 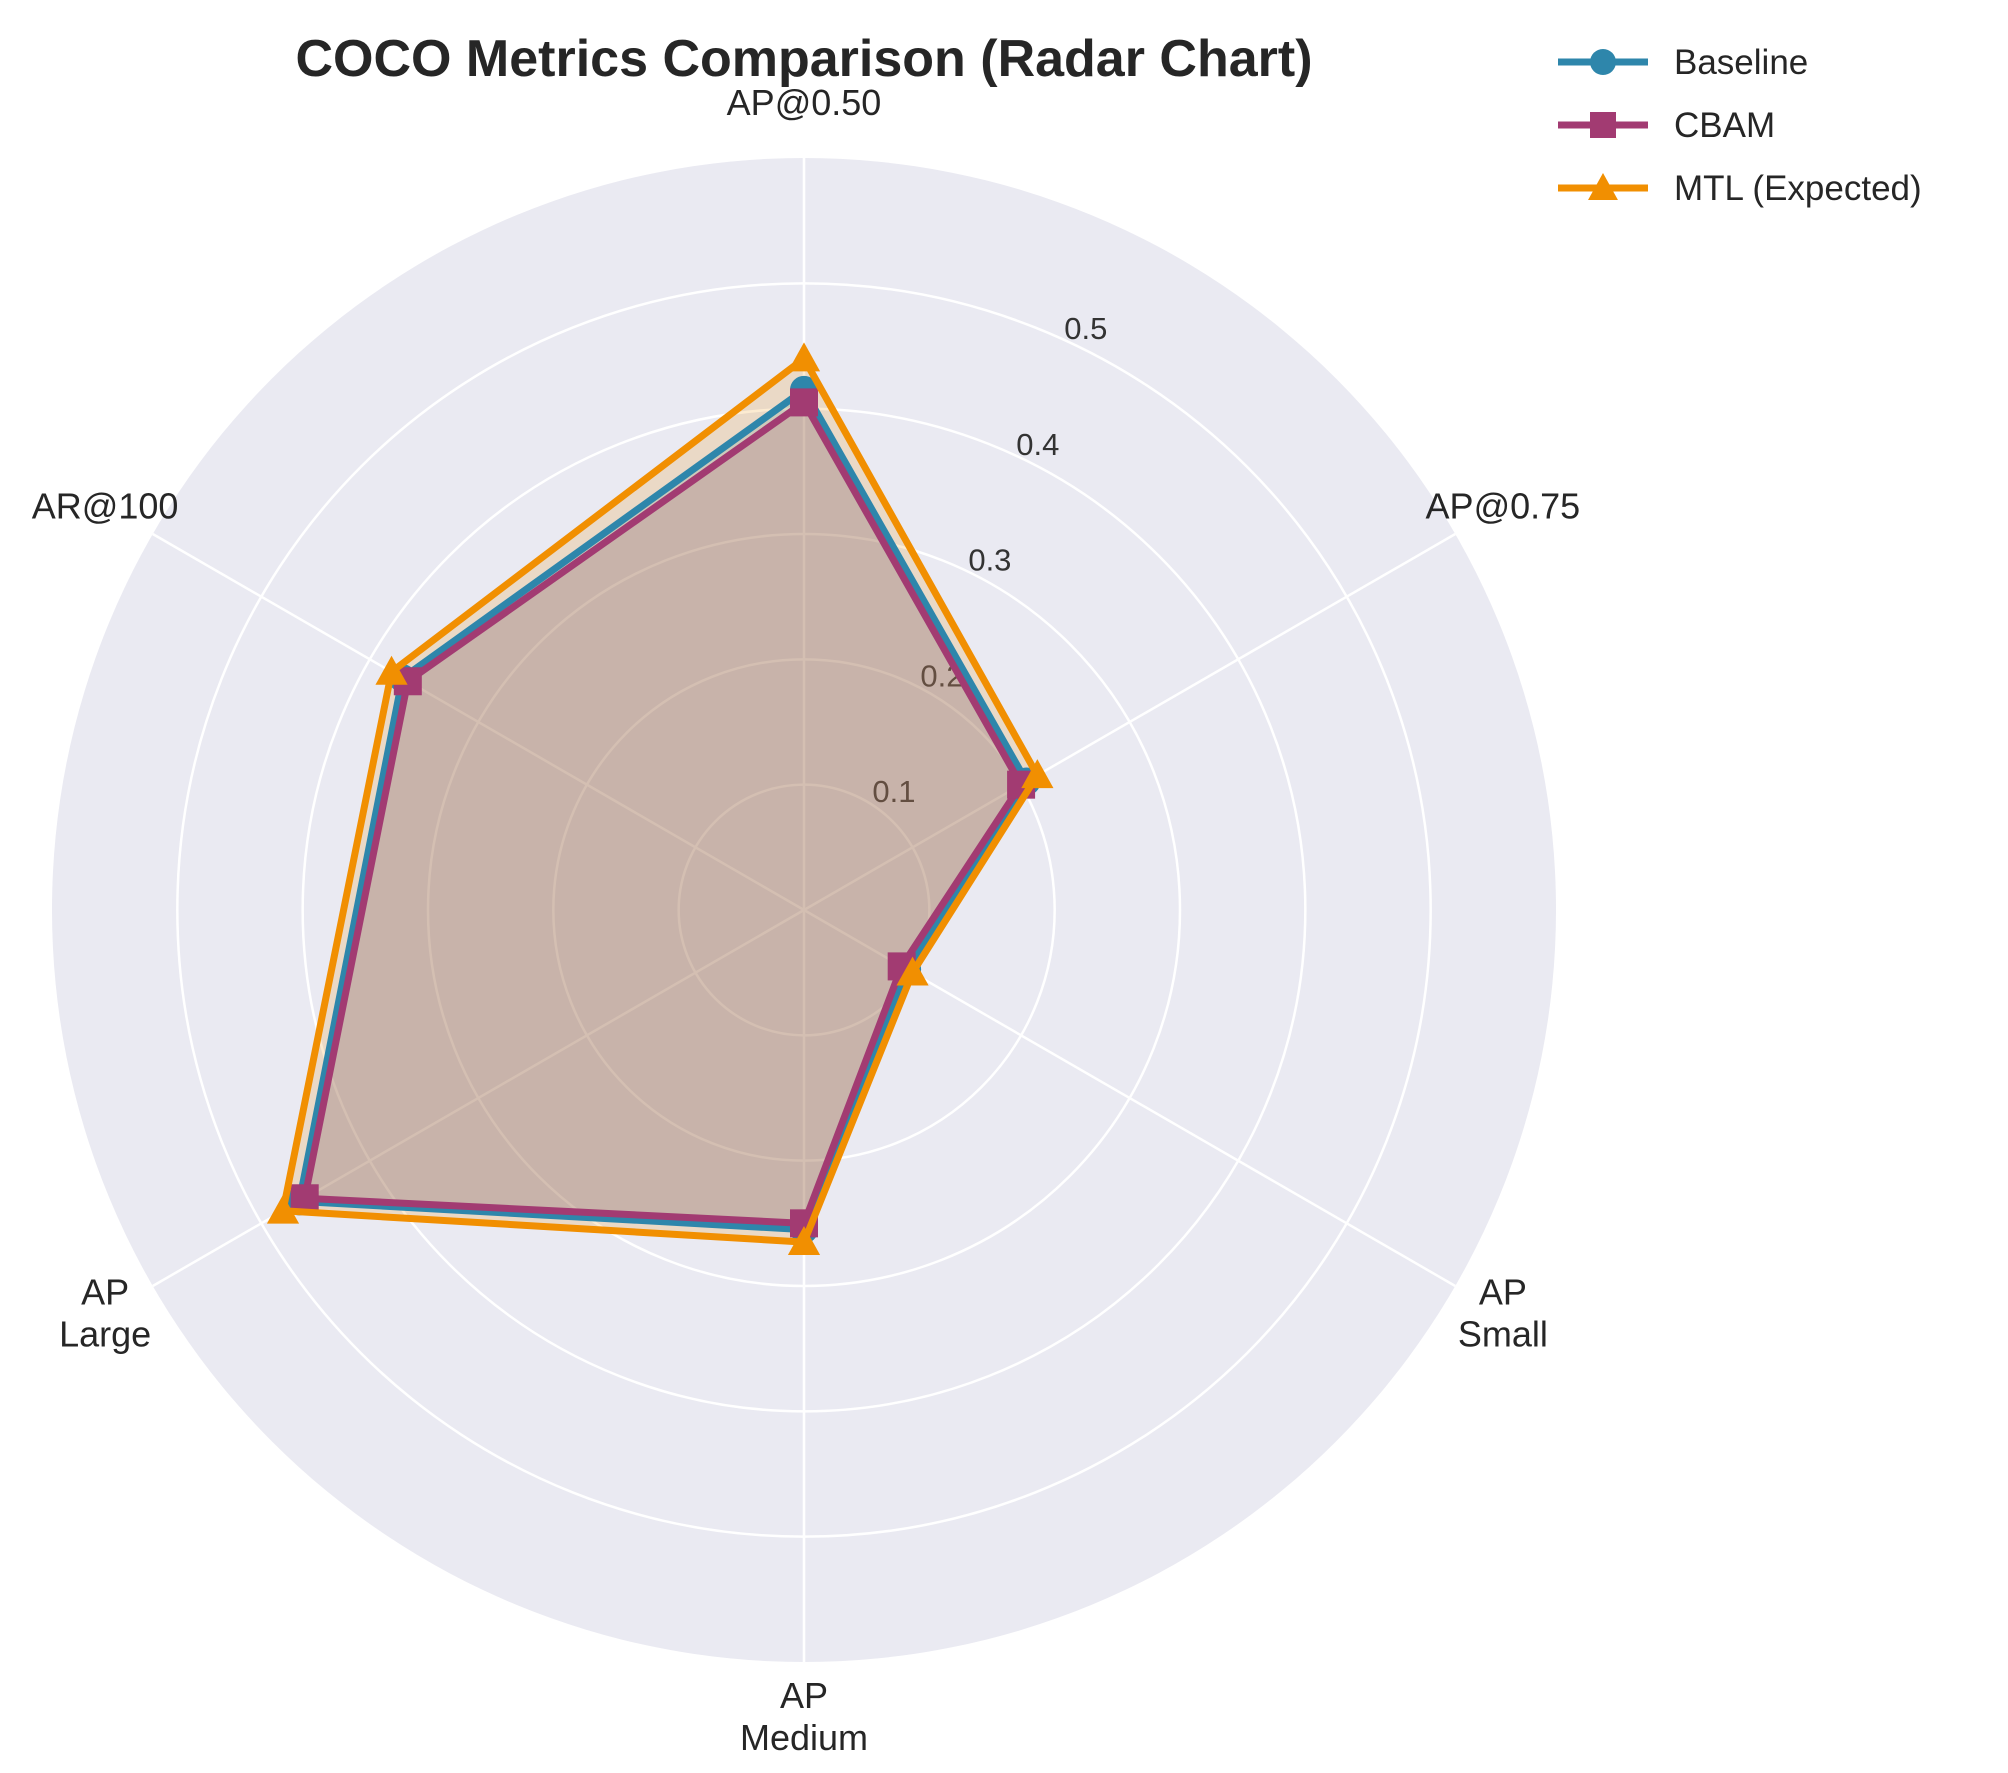 What do you see at coordinates (1503, 1334) in the screenshot?
I see `axis-label: Small` at bounding box center [1503, 1334].